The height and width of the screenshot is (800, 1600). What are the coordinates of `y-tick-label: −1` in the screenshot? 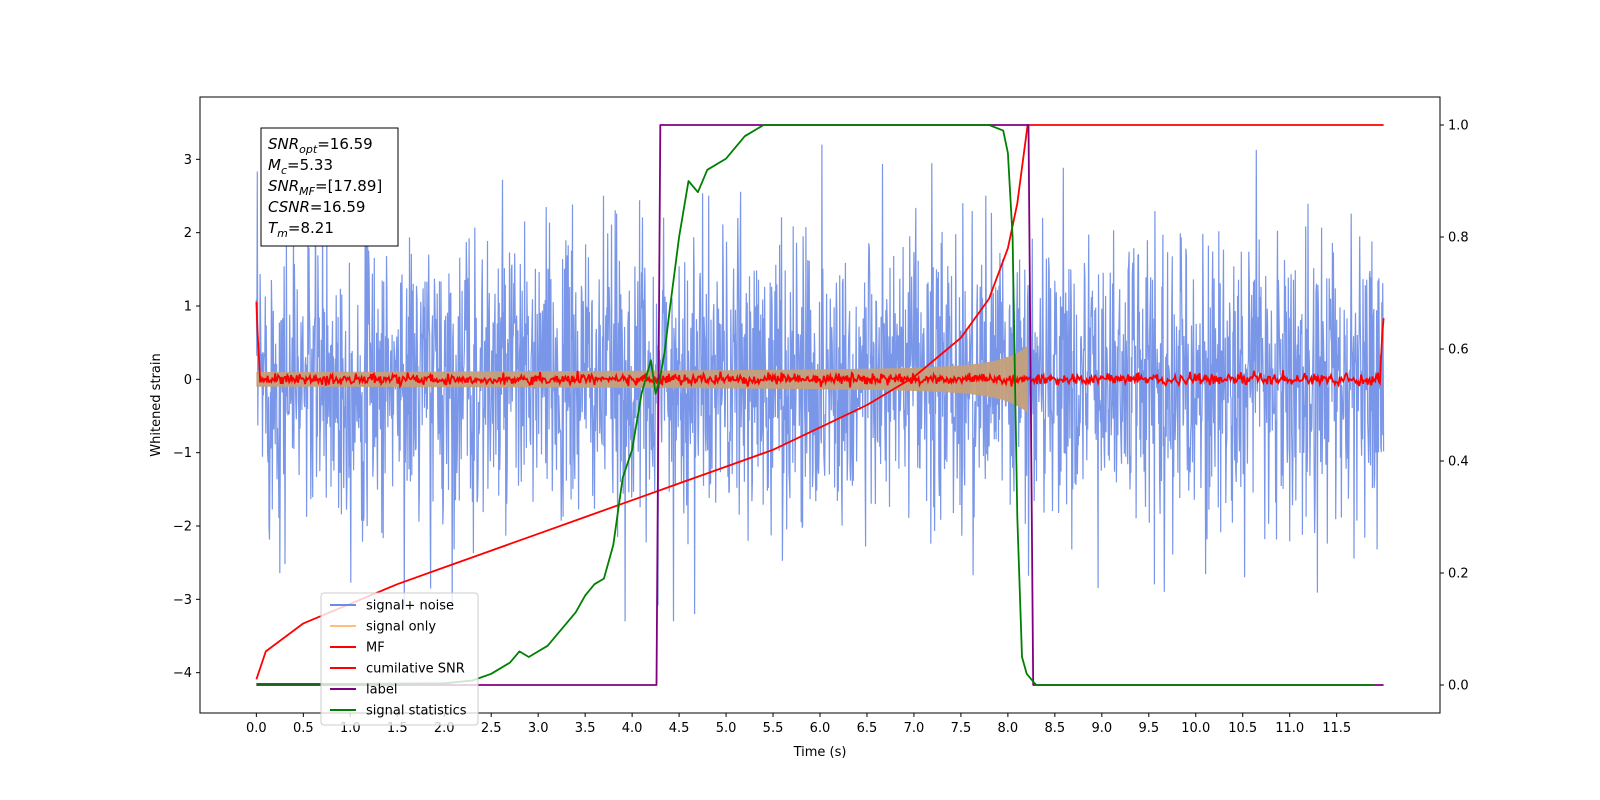 It's located at (182, 453).